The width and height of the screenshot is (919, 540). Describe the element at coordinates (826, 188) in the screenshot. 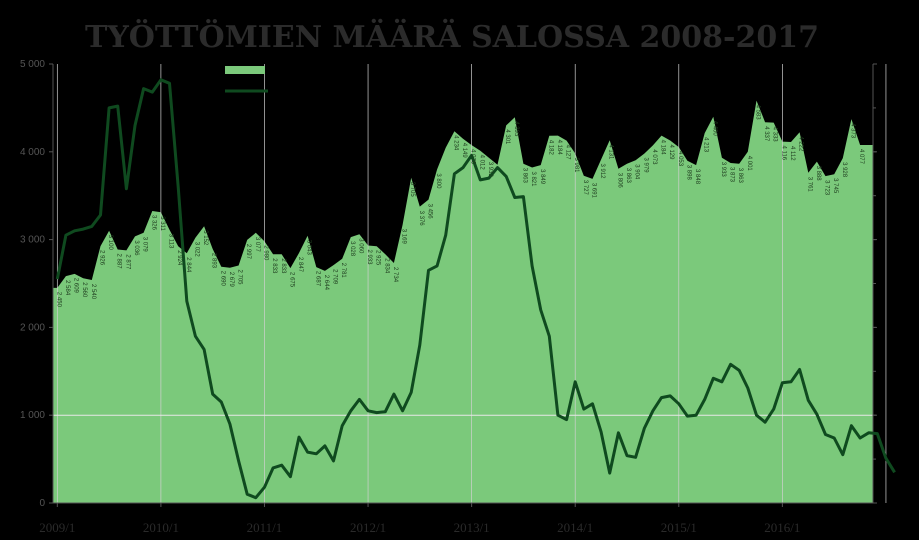

I see `data-label: 3 723` at that location.